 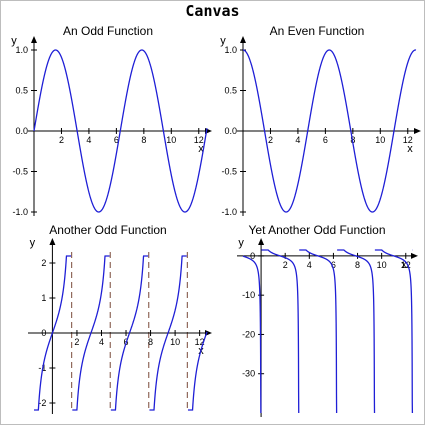 I want to click on y-tick-label: -2, so click(x=42, y=403).